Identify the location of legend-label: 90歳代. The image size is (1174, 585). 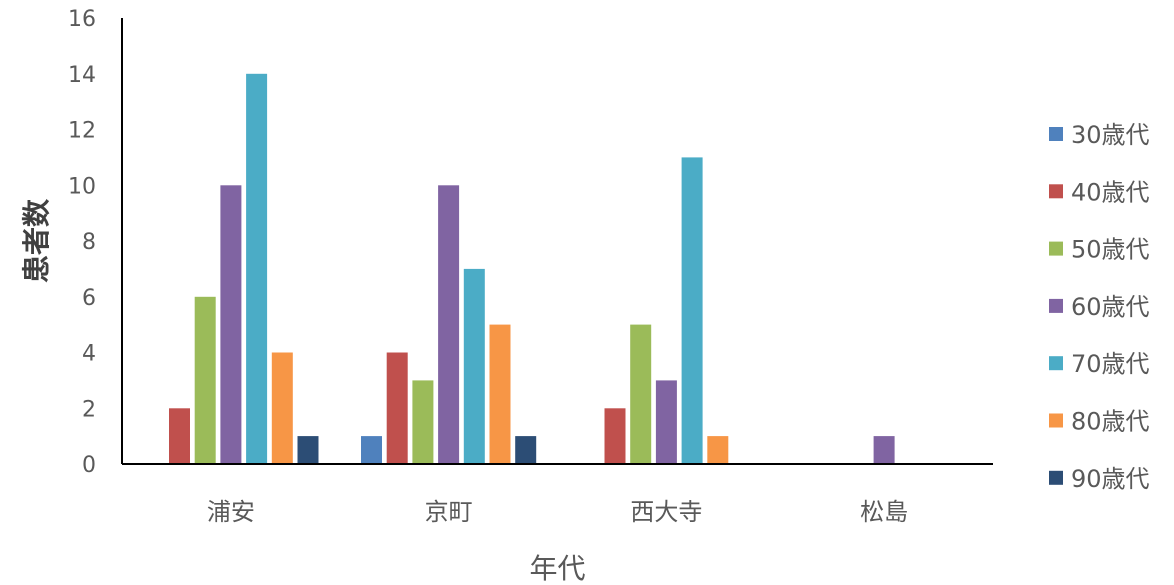
(1110, 479).